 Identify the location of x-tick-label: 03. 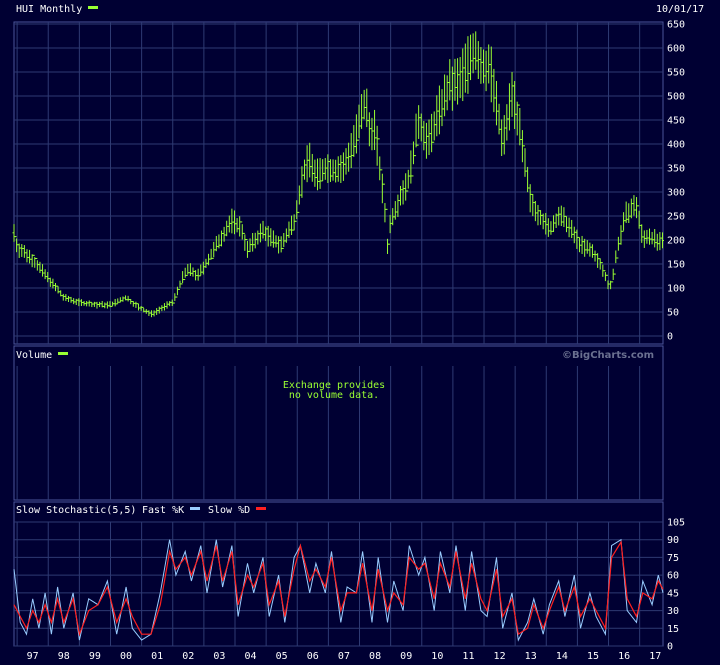
(219, 656).